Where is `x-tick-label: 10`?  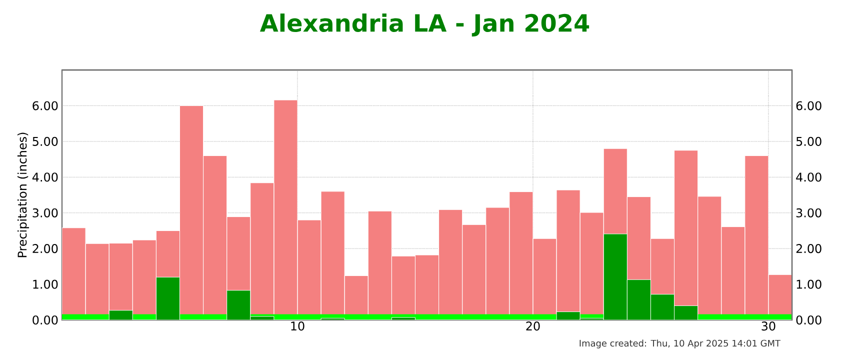
x-tick-label: 10 is located at coordinates (297, 326).